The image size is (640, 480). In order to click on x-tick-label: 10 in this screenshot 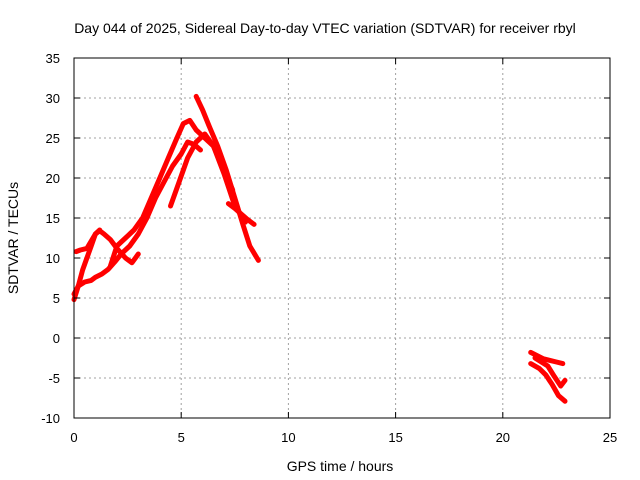, I will do `click(288, 437)`.